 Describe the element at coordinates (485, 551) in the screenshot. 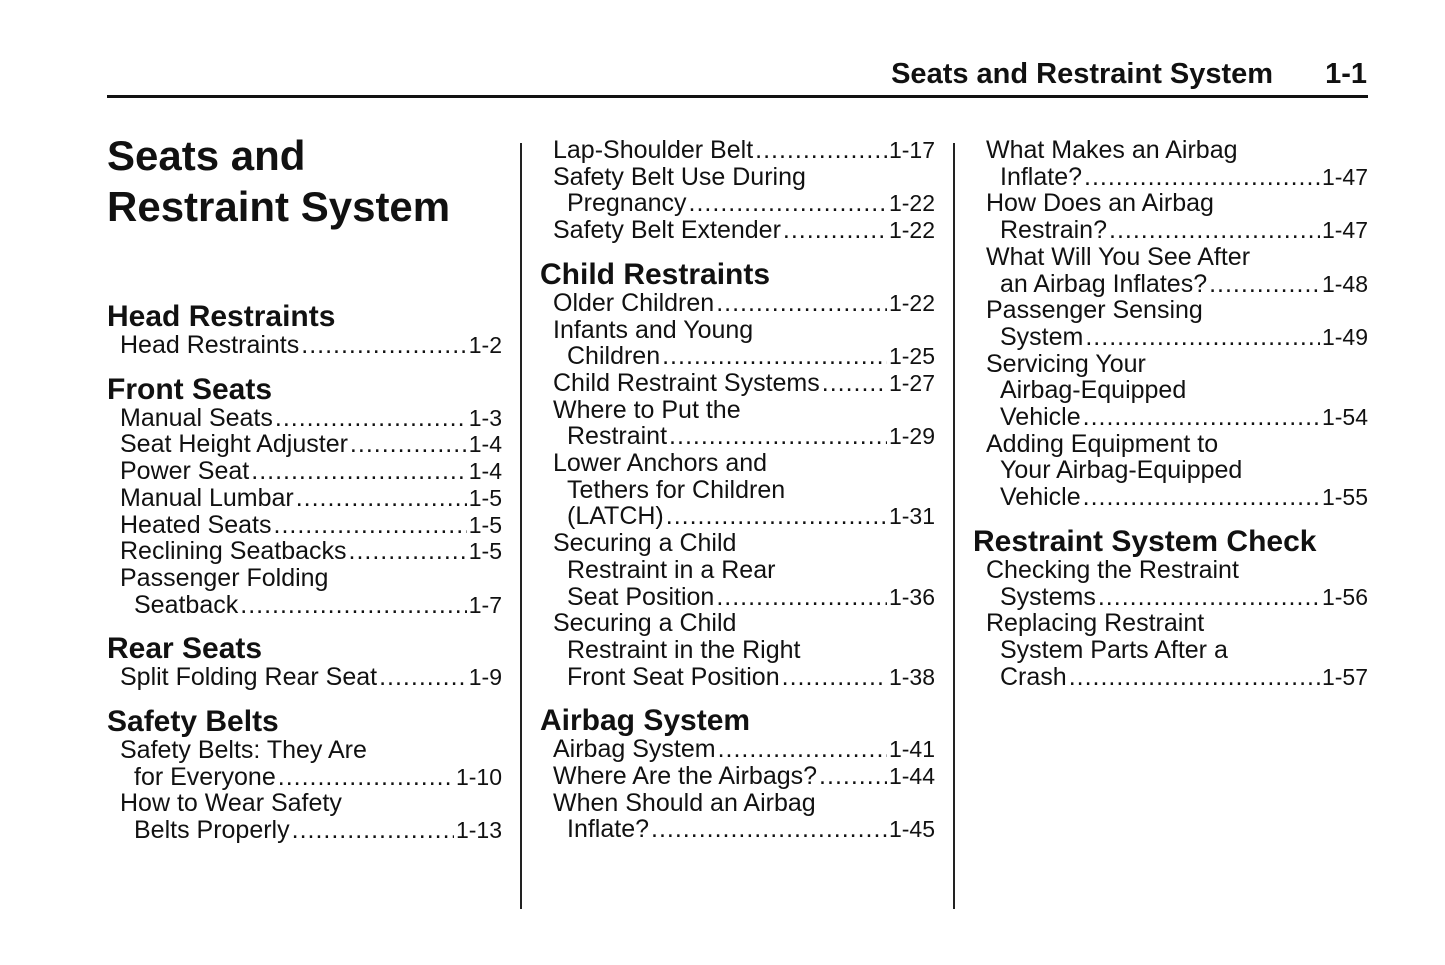

I see `toc-entry-page: 1-5` at that location.